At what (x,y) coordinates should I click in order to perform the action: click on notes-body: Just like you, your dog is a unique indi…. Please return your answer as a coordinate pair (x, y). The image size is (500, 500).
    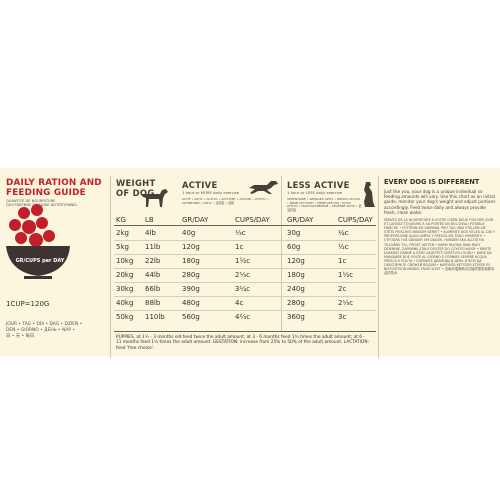
    Looking at the image, I should click on (440, 202).